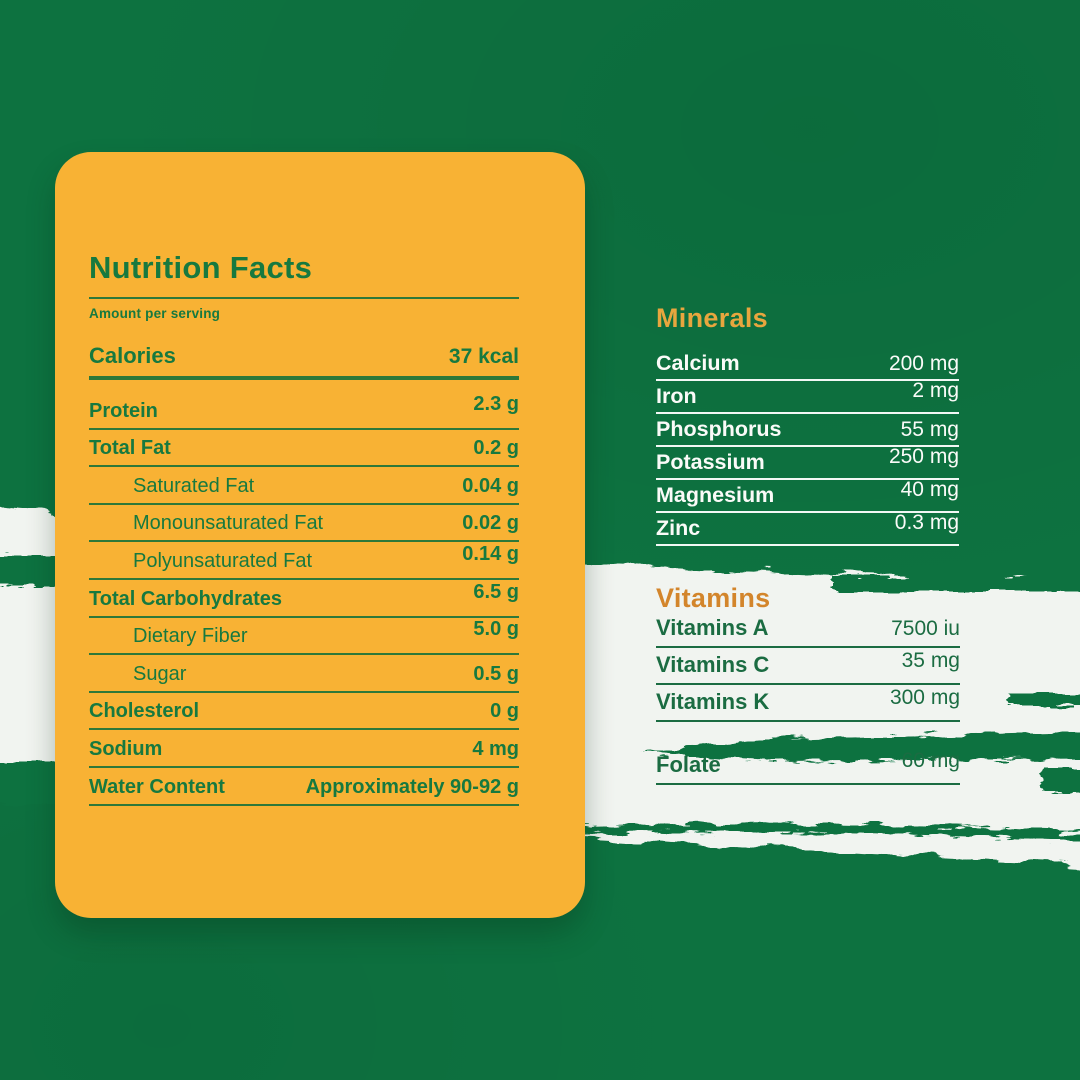 This screenshot has height=1080, width=1080. Describe the element at coordinates (713, 664) in the screenshot. I see `vitamin-label: Vitamins C` at that location.